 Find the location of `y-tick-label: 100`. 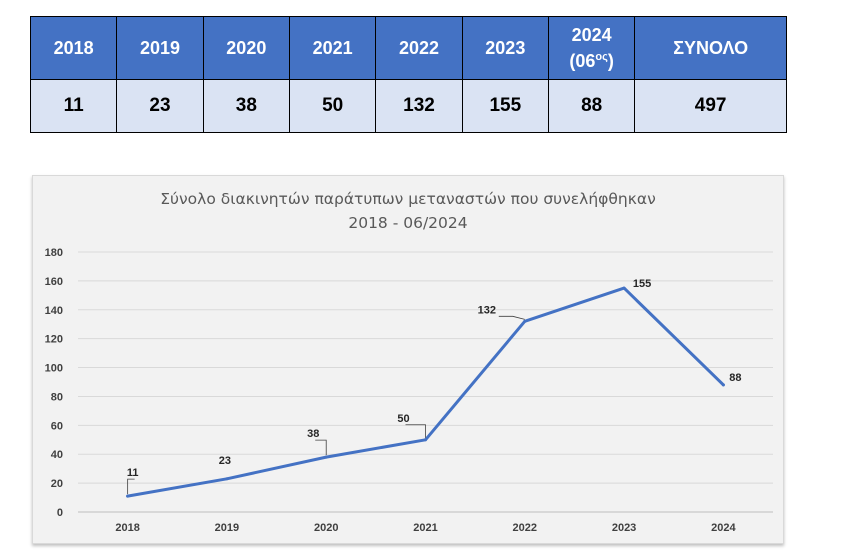

y-tick-label: 100 is located at coordinates (54, 369).